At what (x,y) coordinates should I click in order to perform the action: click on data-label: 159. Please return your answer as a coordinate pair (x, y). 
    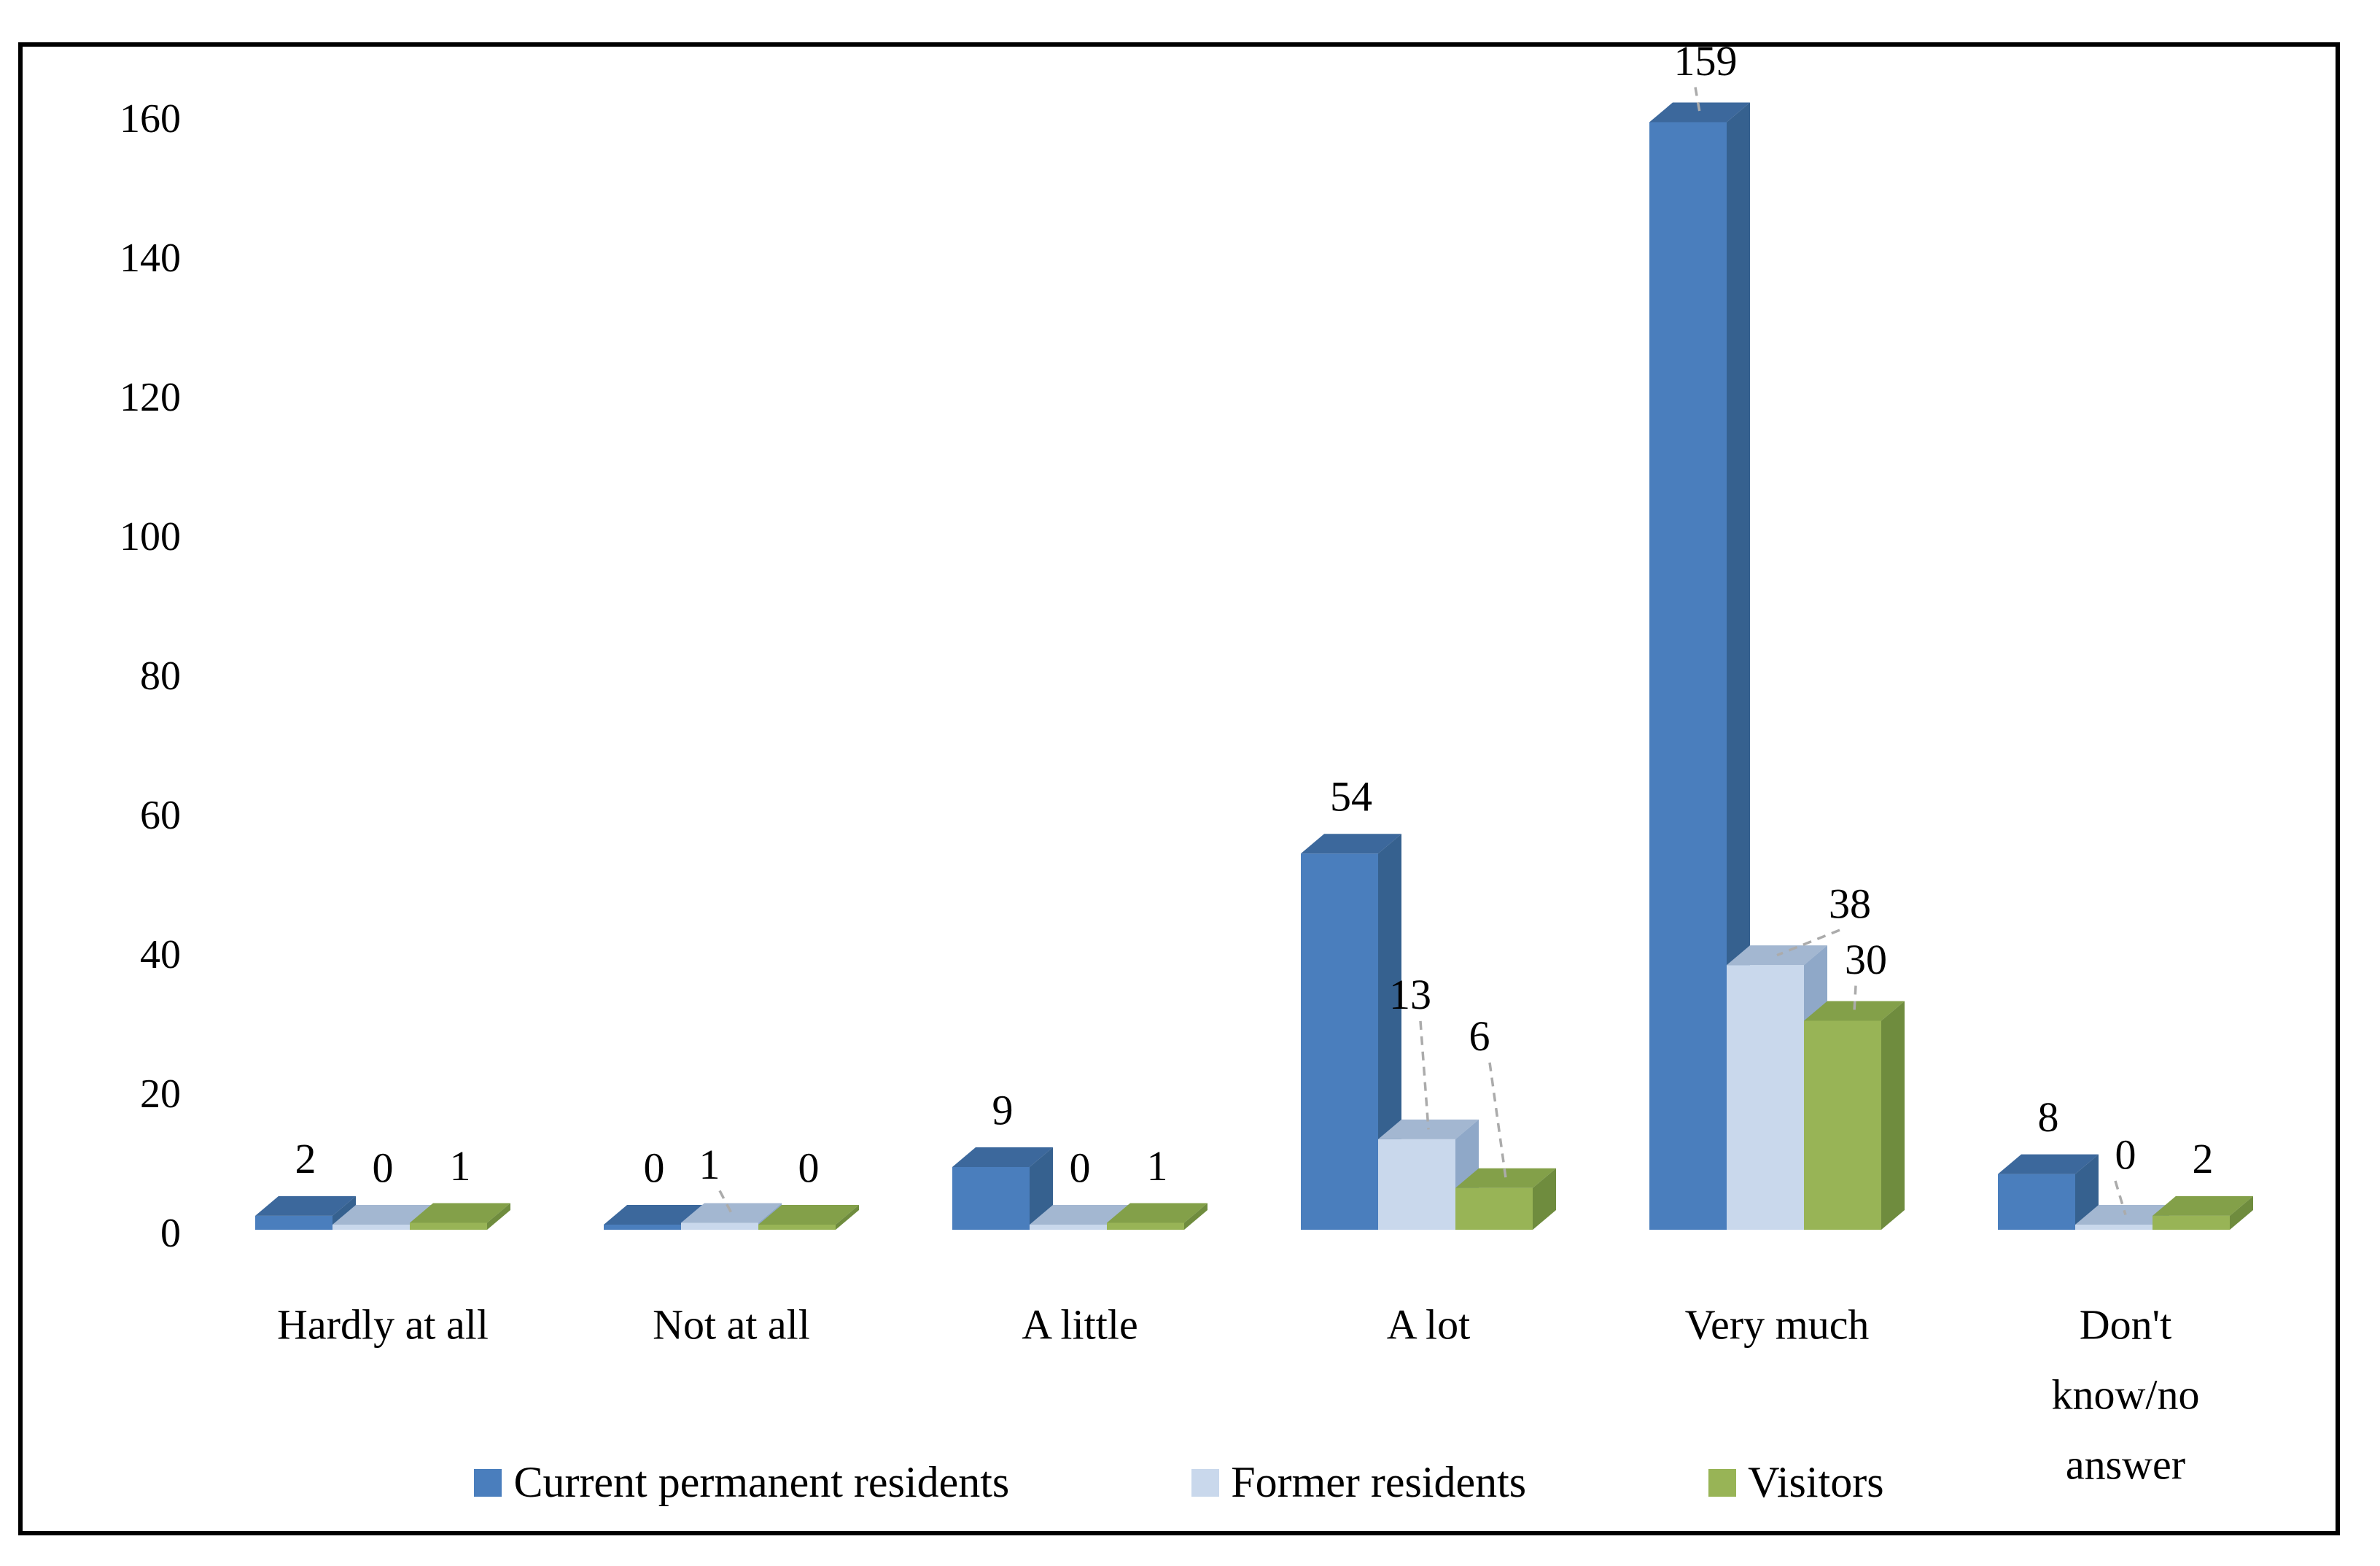
    Looking at the image, I should click on (1706, 61).